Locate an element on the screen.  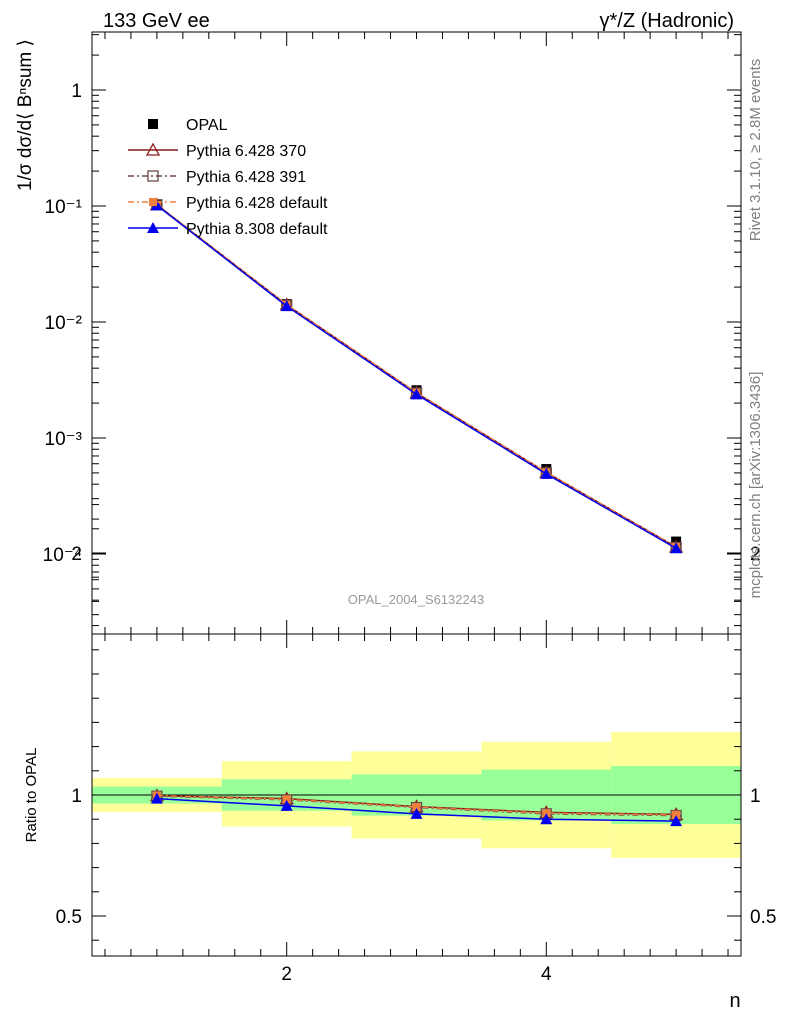
ratio-y-tick-label-left: 2 is located at coordinates (76, 554).